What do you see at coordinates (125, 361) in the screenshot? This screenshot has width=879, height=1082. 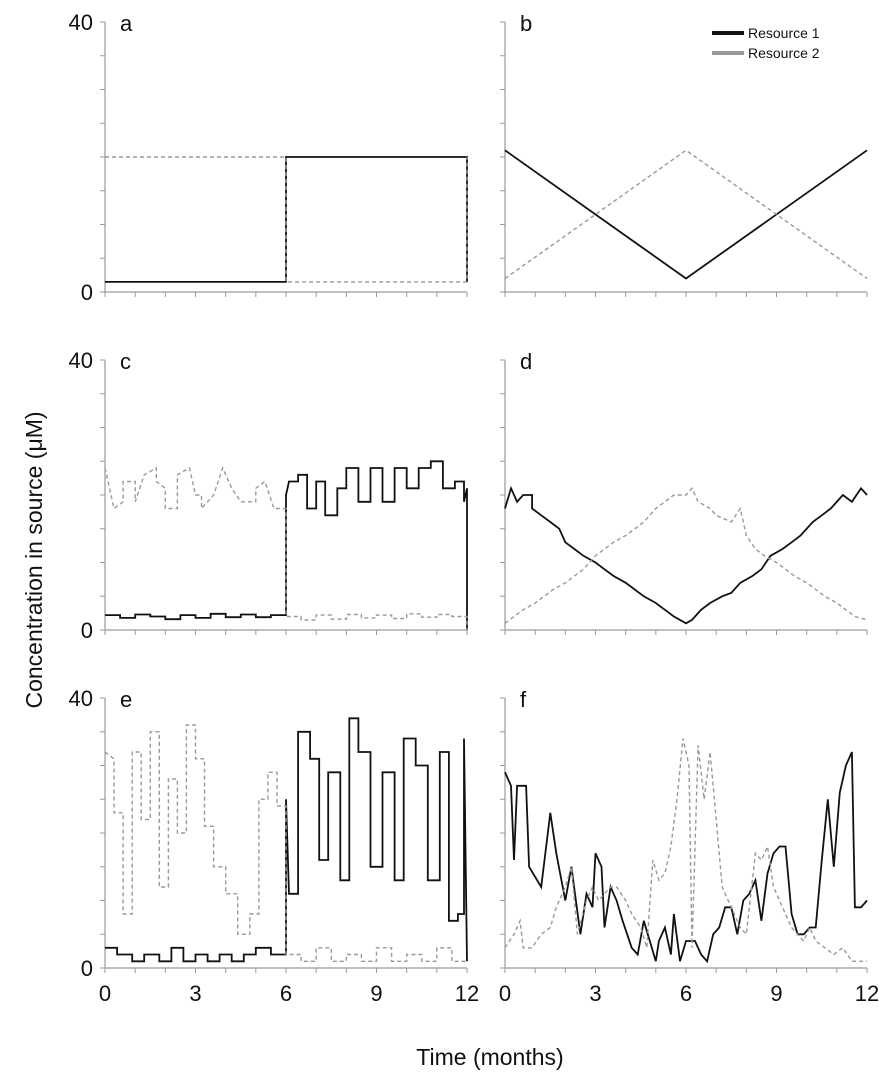 I see `panel-label-c: c` at bounding box center [125, 361].